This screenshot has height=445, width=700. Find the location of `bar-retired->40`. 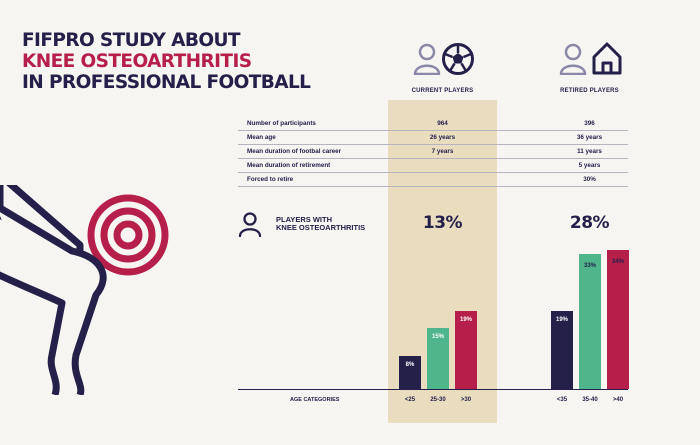

bar-retired->40 is located at coordinates (618, 319).